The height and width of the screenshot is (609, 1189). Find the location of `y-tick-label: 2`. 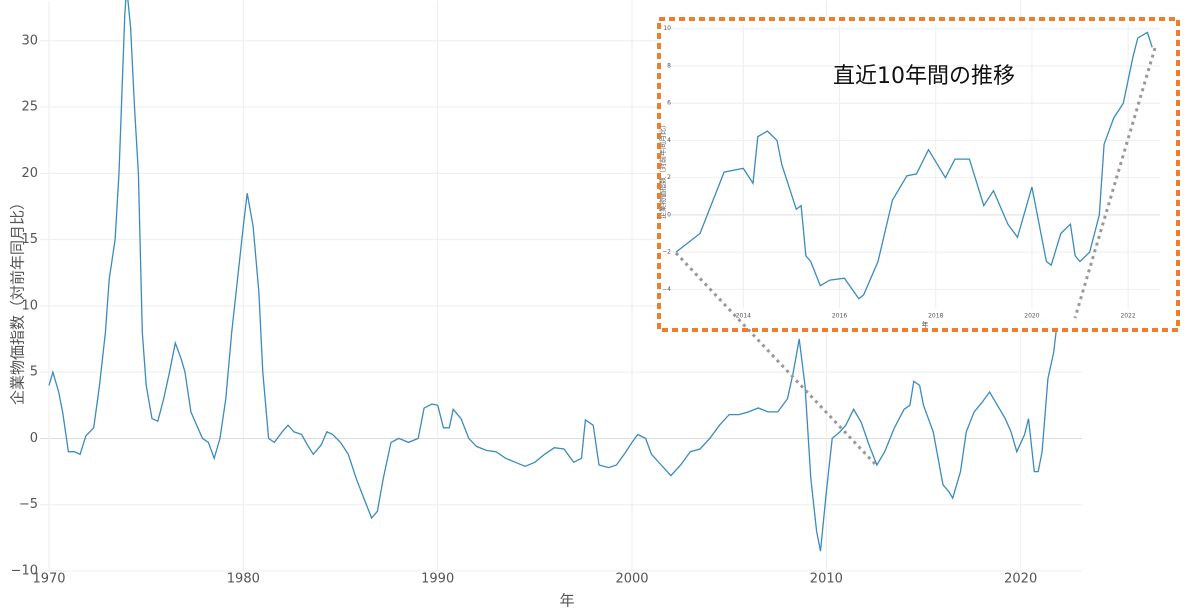

y-tick-label: 2 is located at coordinates (669, 177).